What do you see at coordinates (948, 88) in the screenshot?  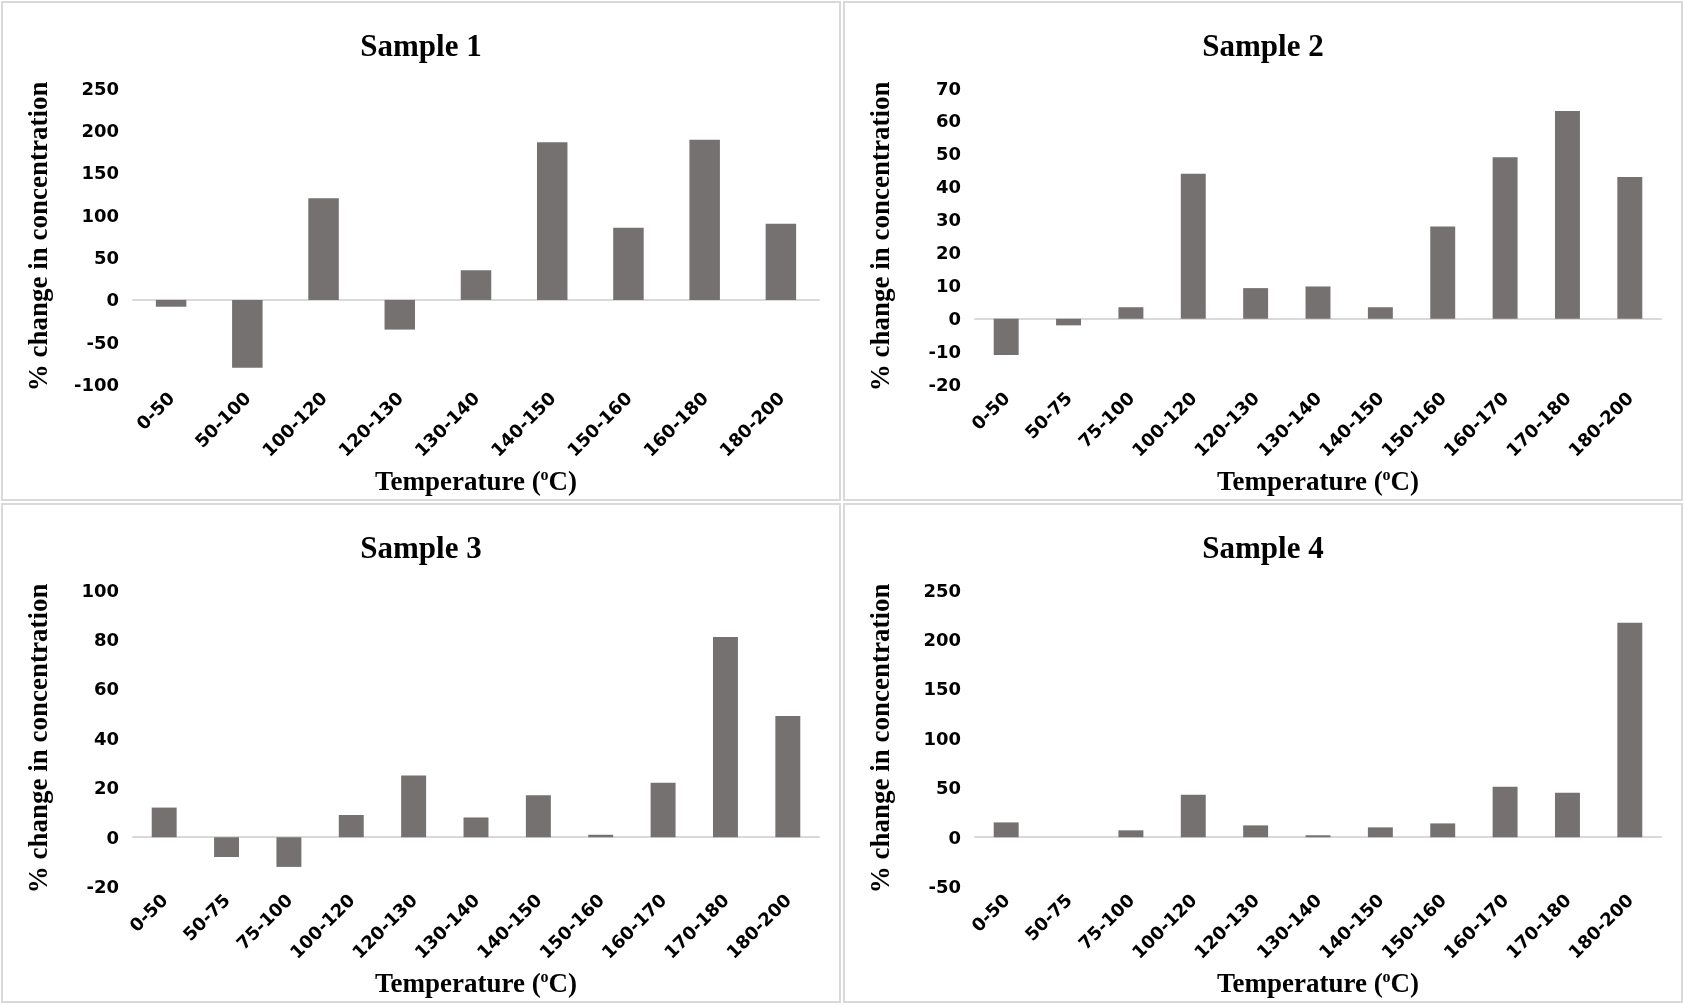 I see `y-tick-label: 70` at bounding box center [948, 88].